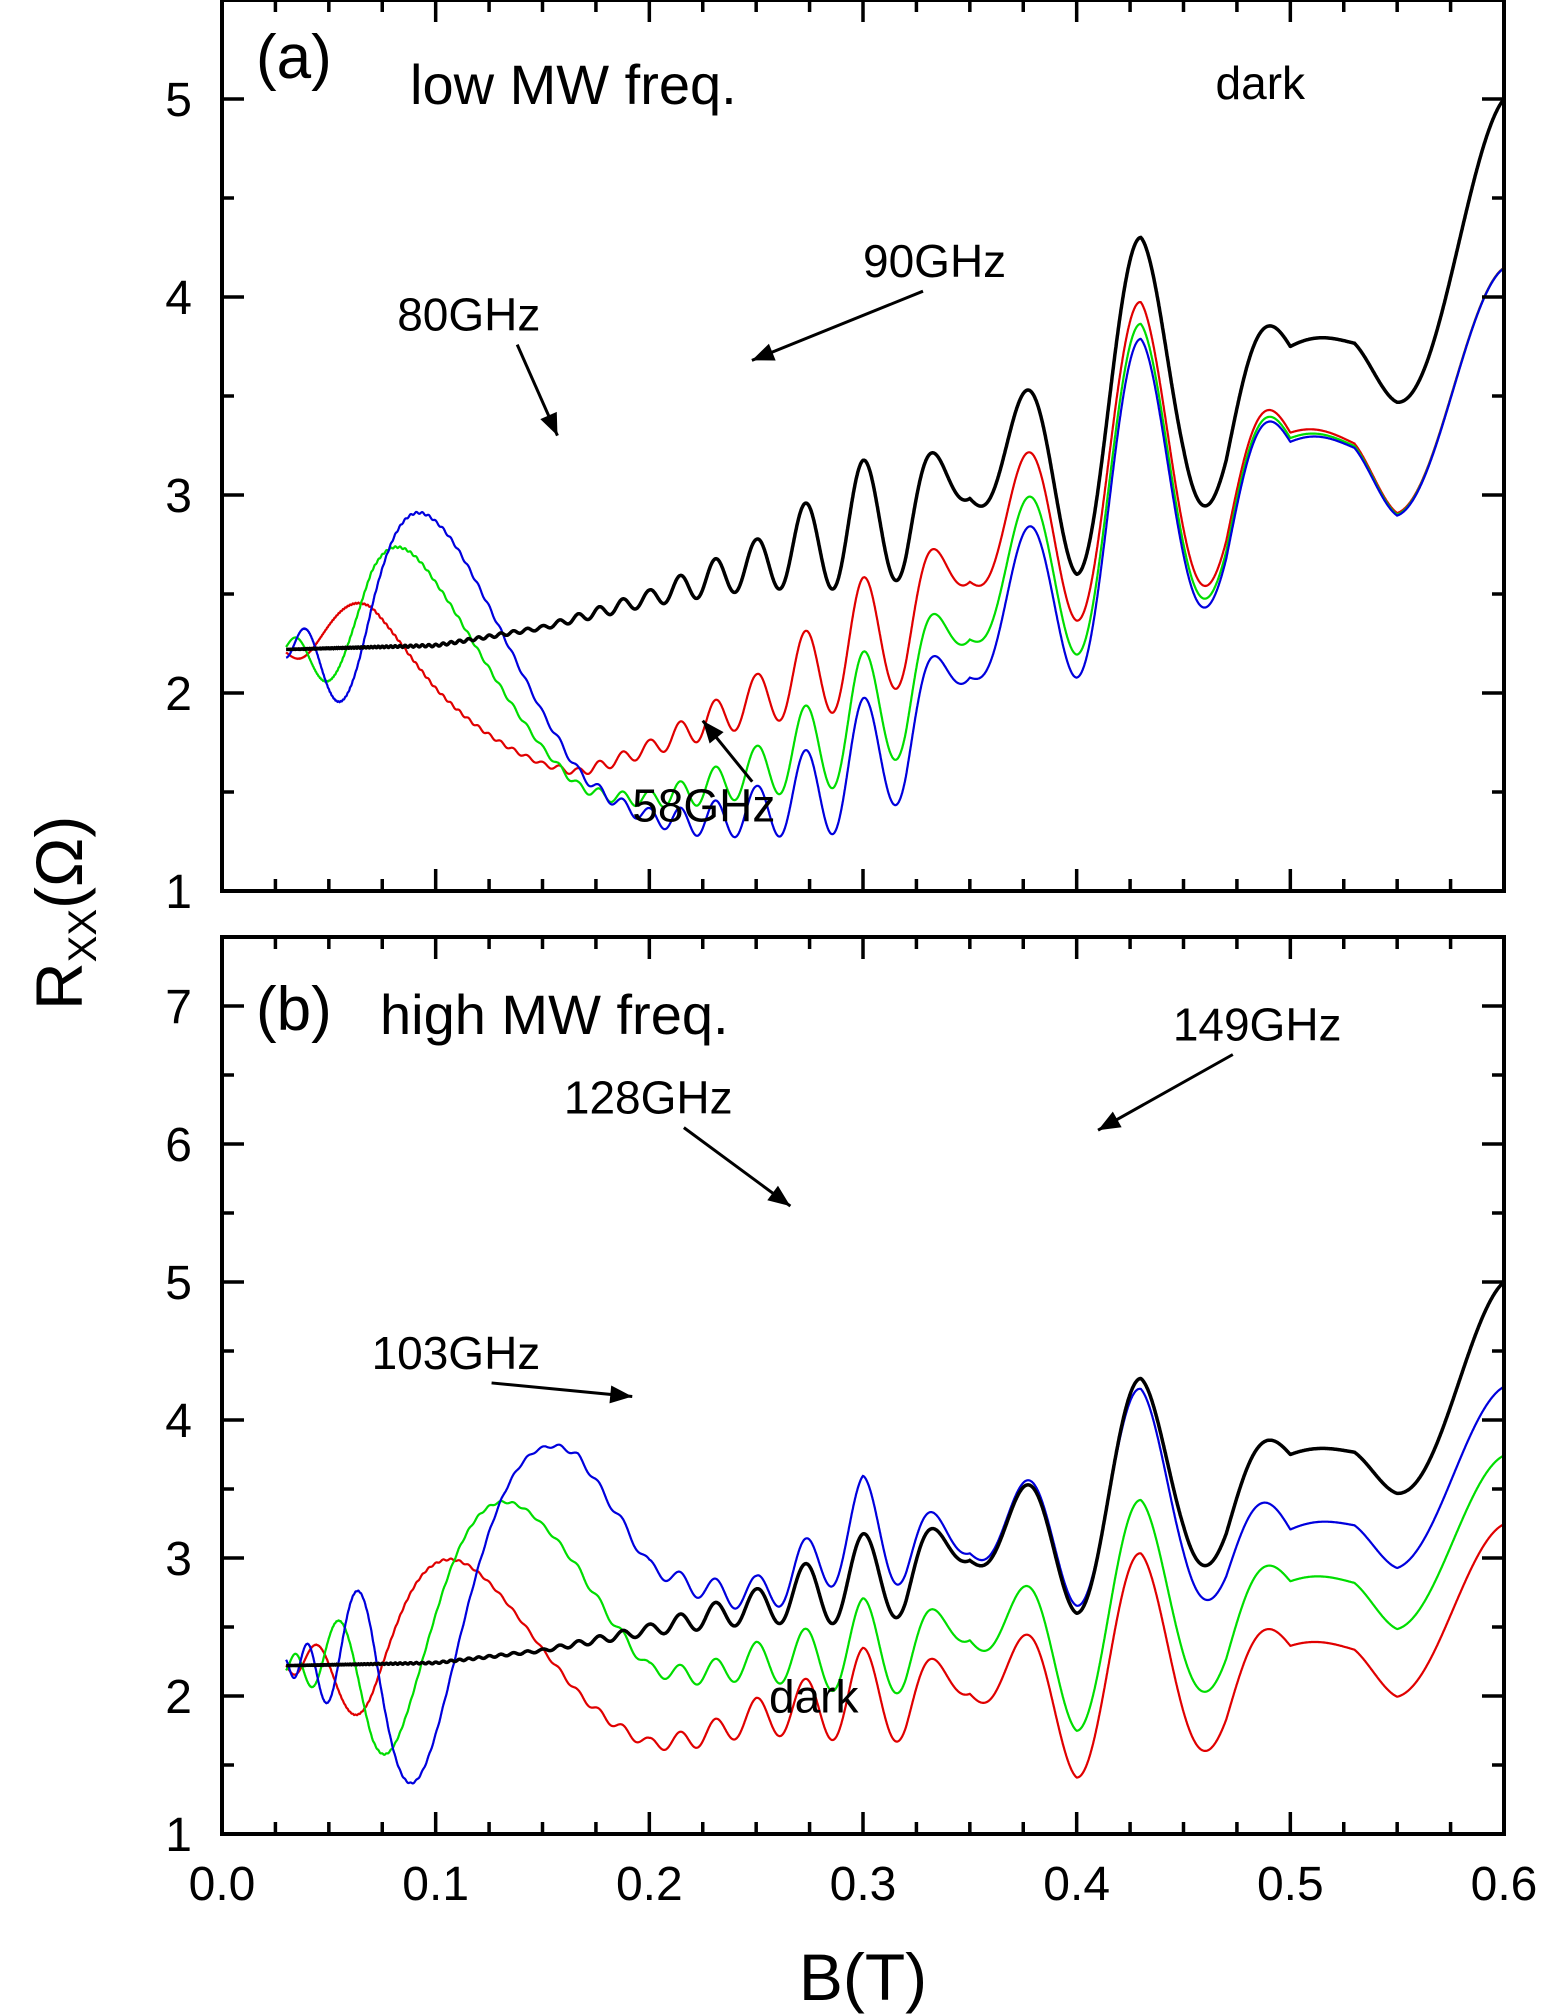 This screenshot has height=2016, width=1548. What do you see at coordinates (649, 1884) in the screenshot?
I see `x-tick-label: 0.2` at bounding box center [649, 1884].